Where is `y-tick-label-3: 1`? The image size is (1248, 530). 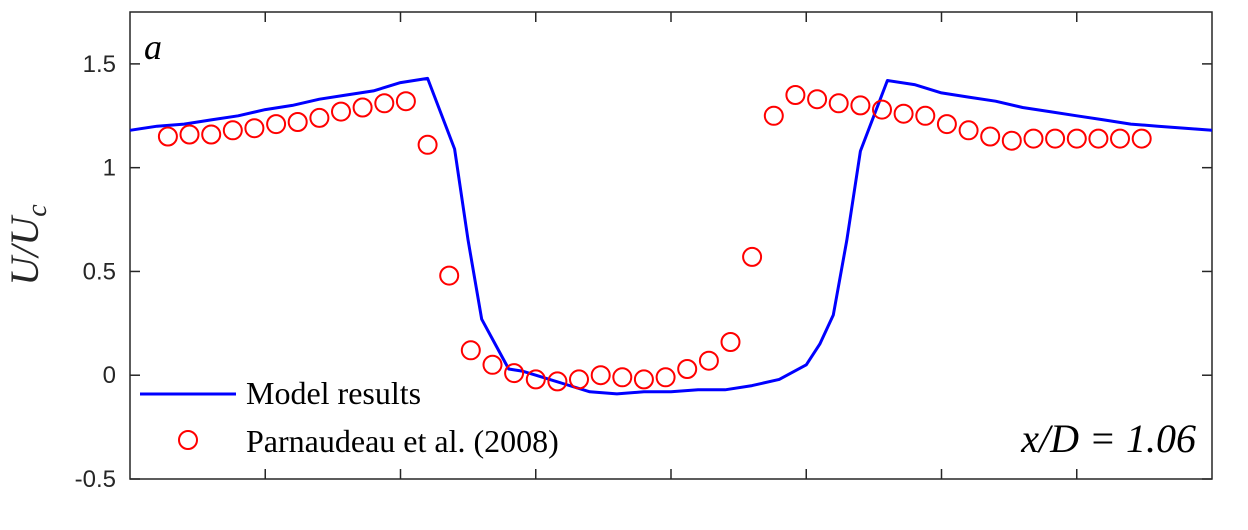
y-tick-label-3: 1 is located at coordinates (109, 168).